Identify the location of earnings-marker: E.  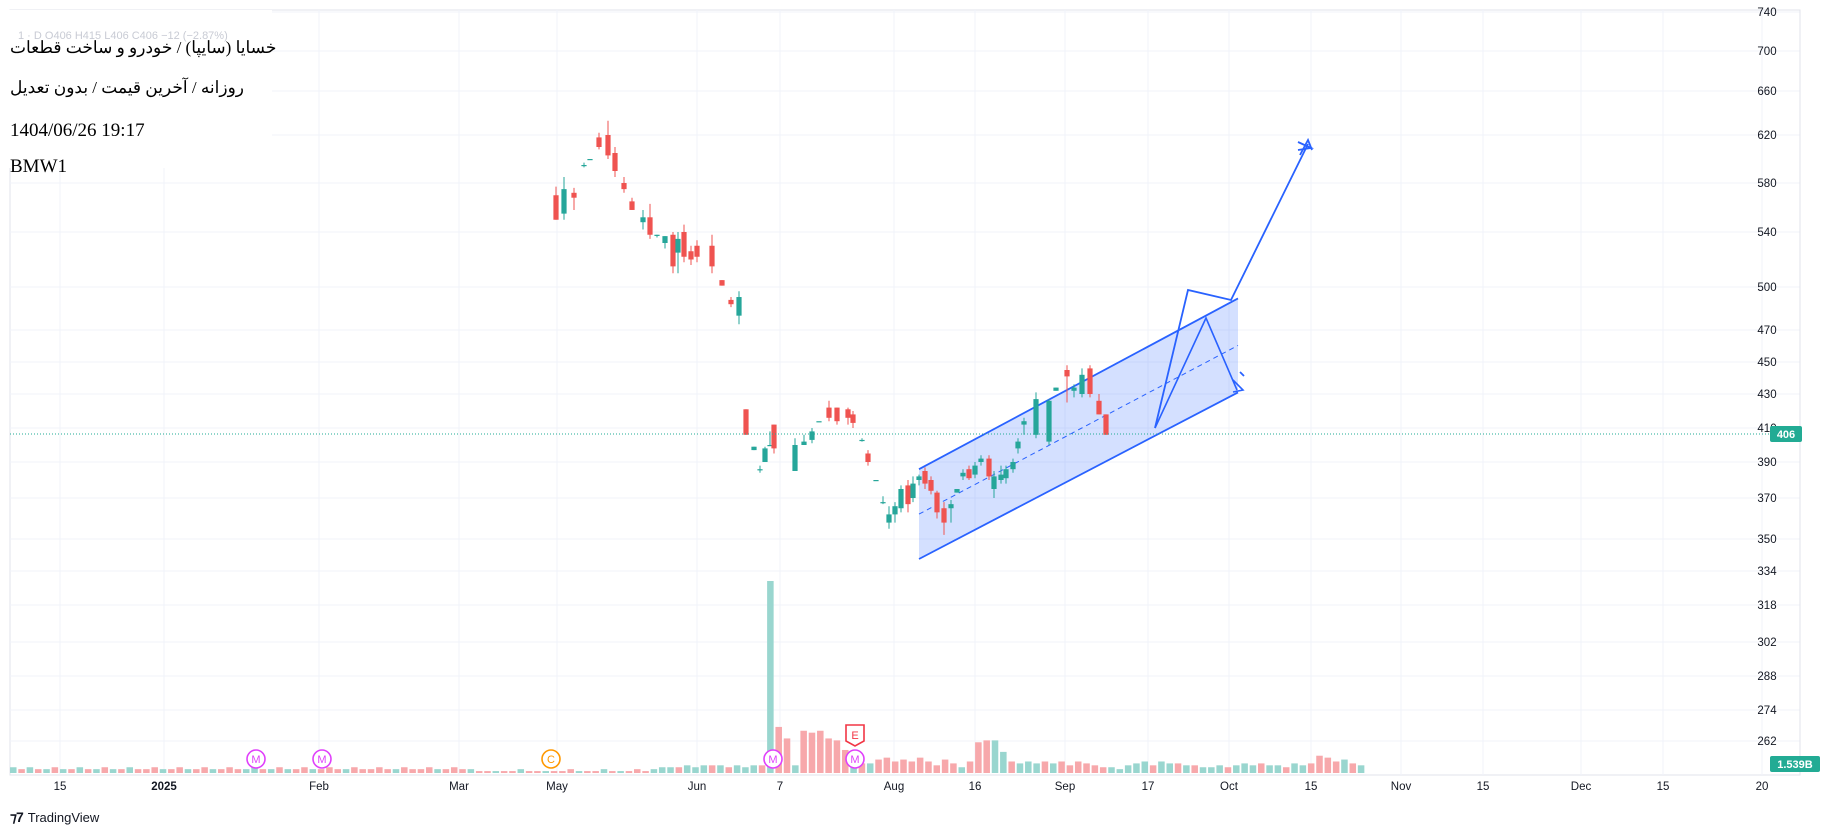
(855, 735).